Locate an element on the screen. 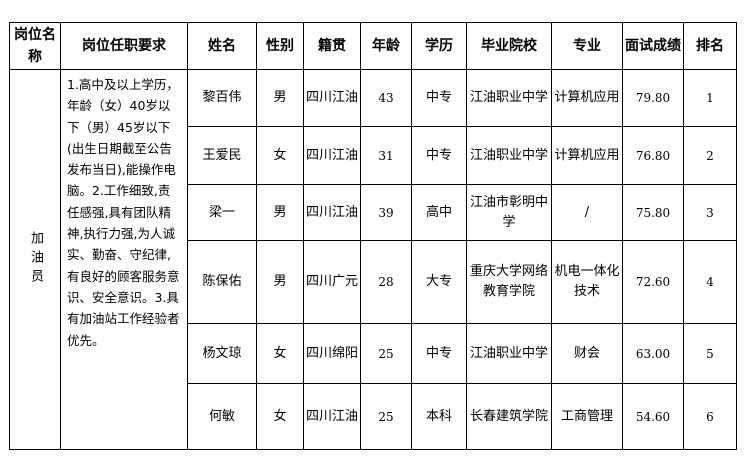 The image size is (745, 460). name-cell: 何敏 is located at coordinates (222, 416).